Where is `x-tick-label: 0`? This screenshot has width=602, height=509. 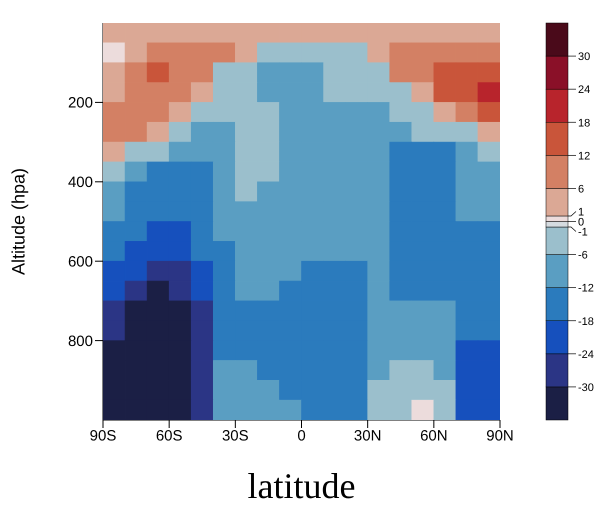
x-tick-label: 0 is located at coordinates (301, 436).